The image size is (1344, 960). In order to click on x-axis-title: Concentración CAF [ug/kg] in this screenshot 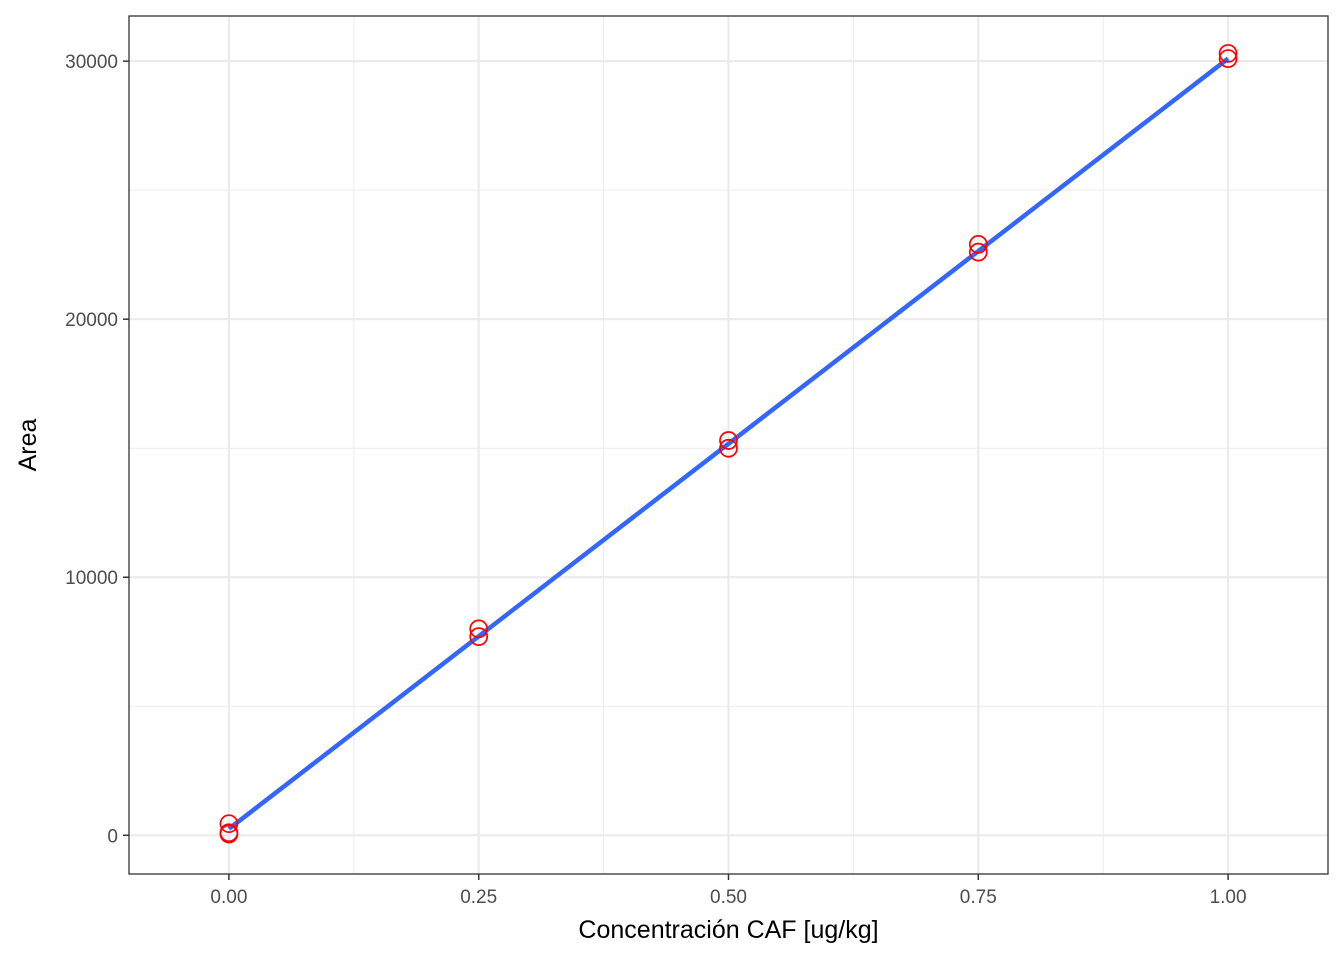, I will do `click(728, 930)`.